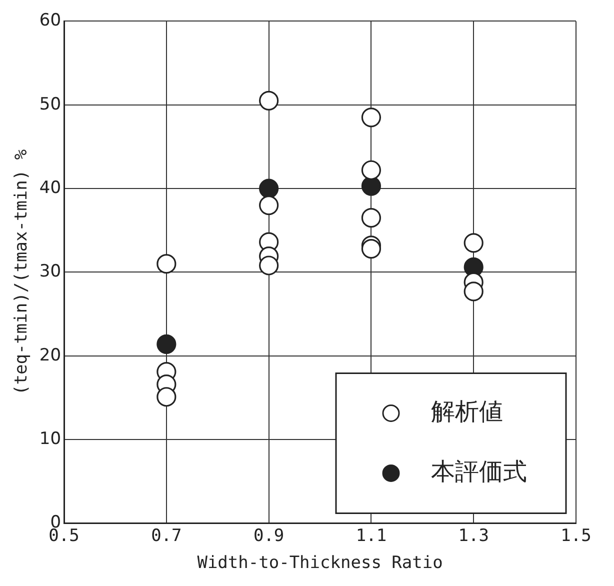 The width and height of the screenshot is (614, 586). Describe the element at coordinates (50, 355) in the screenshot. I see `y-tick-label: 20` at that location.